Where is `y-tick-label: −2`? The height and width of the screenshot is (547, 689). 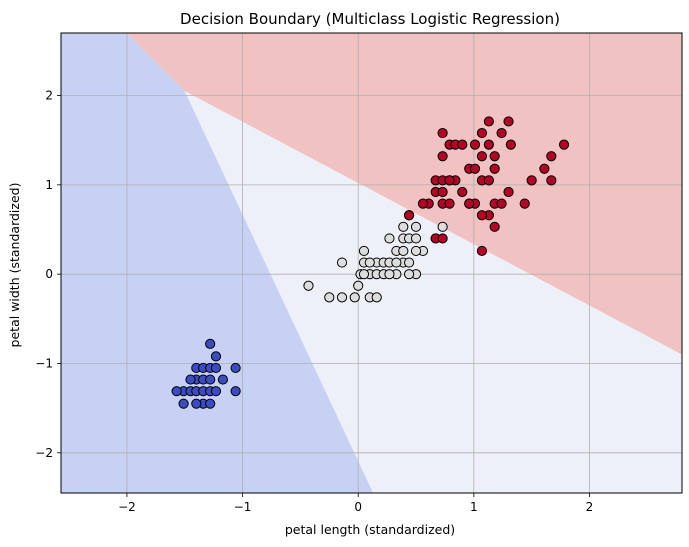 y-tick-label: −2 is located at coordinates (44, 453).